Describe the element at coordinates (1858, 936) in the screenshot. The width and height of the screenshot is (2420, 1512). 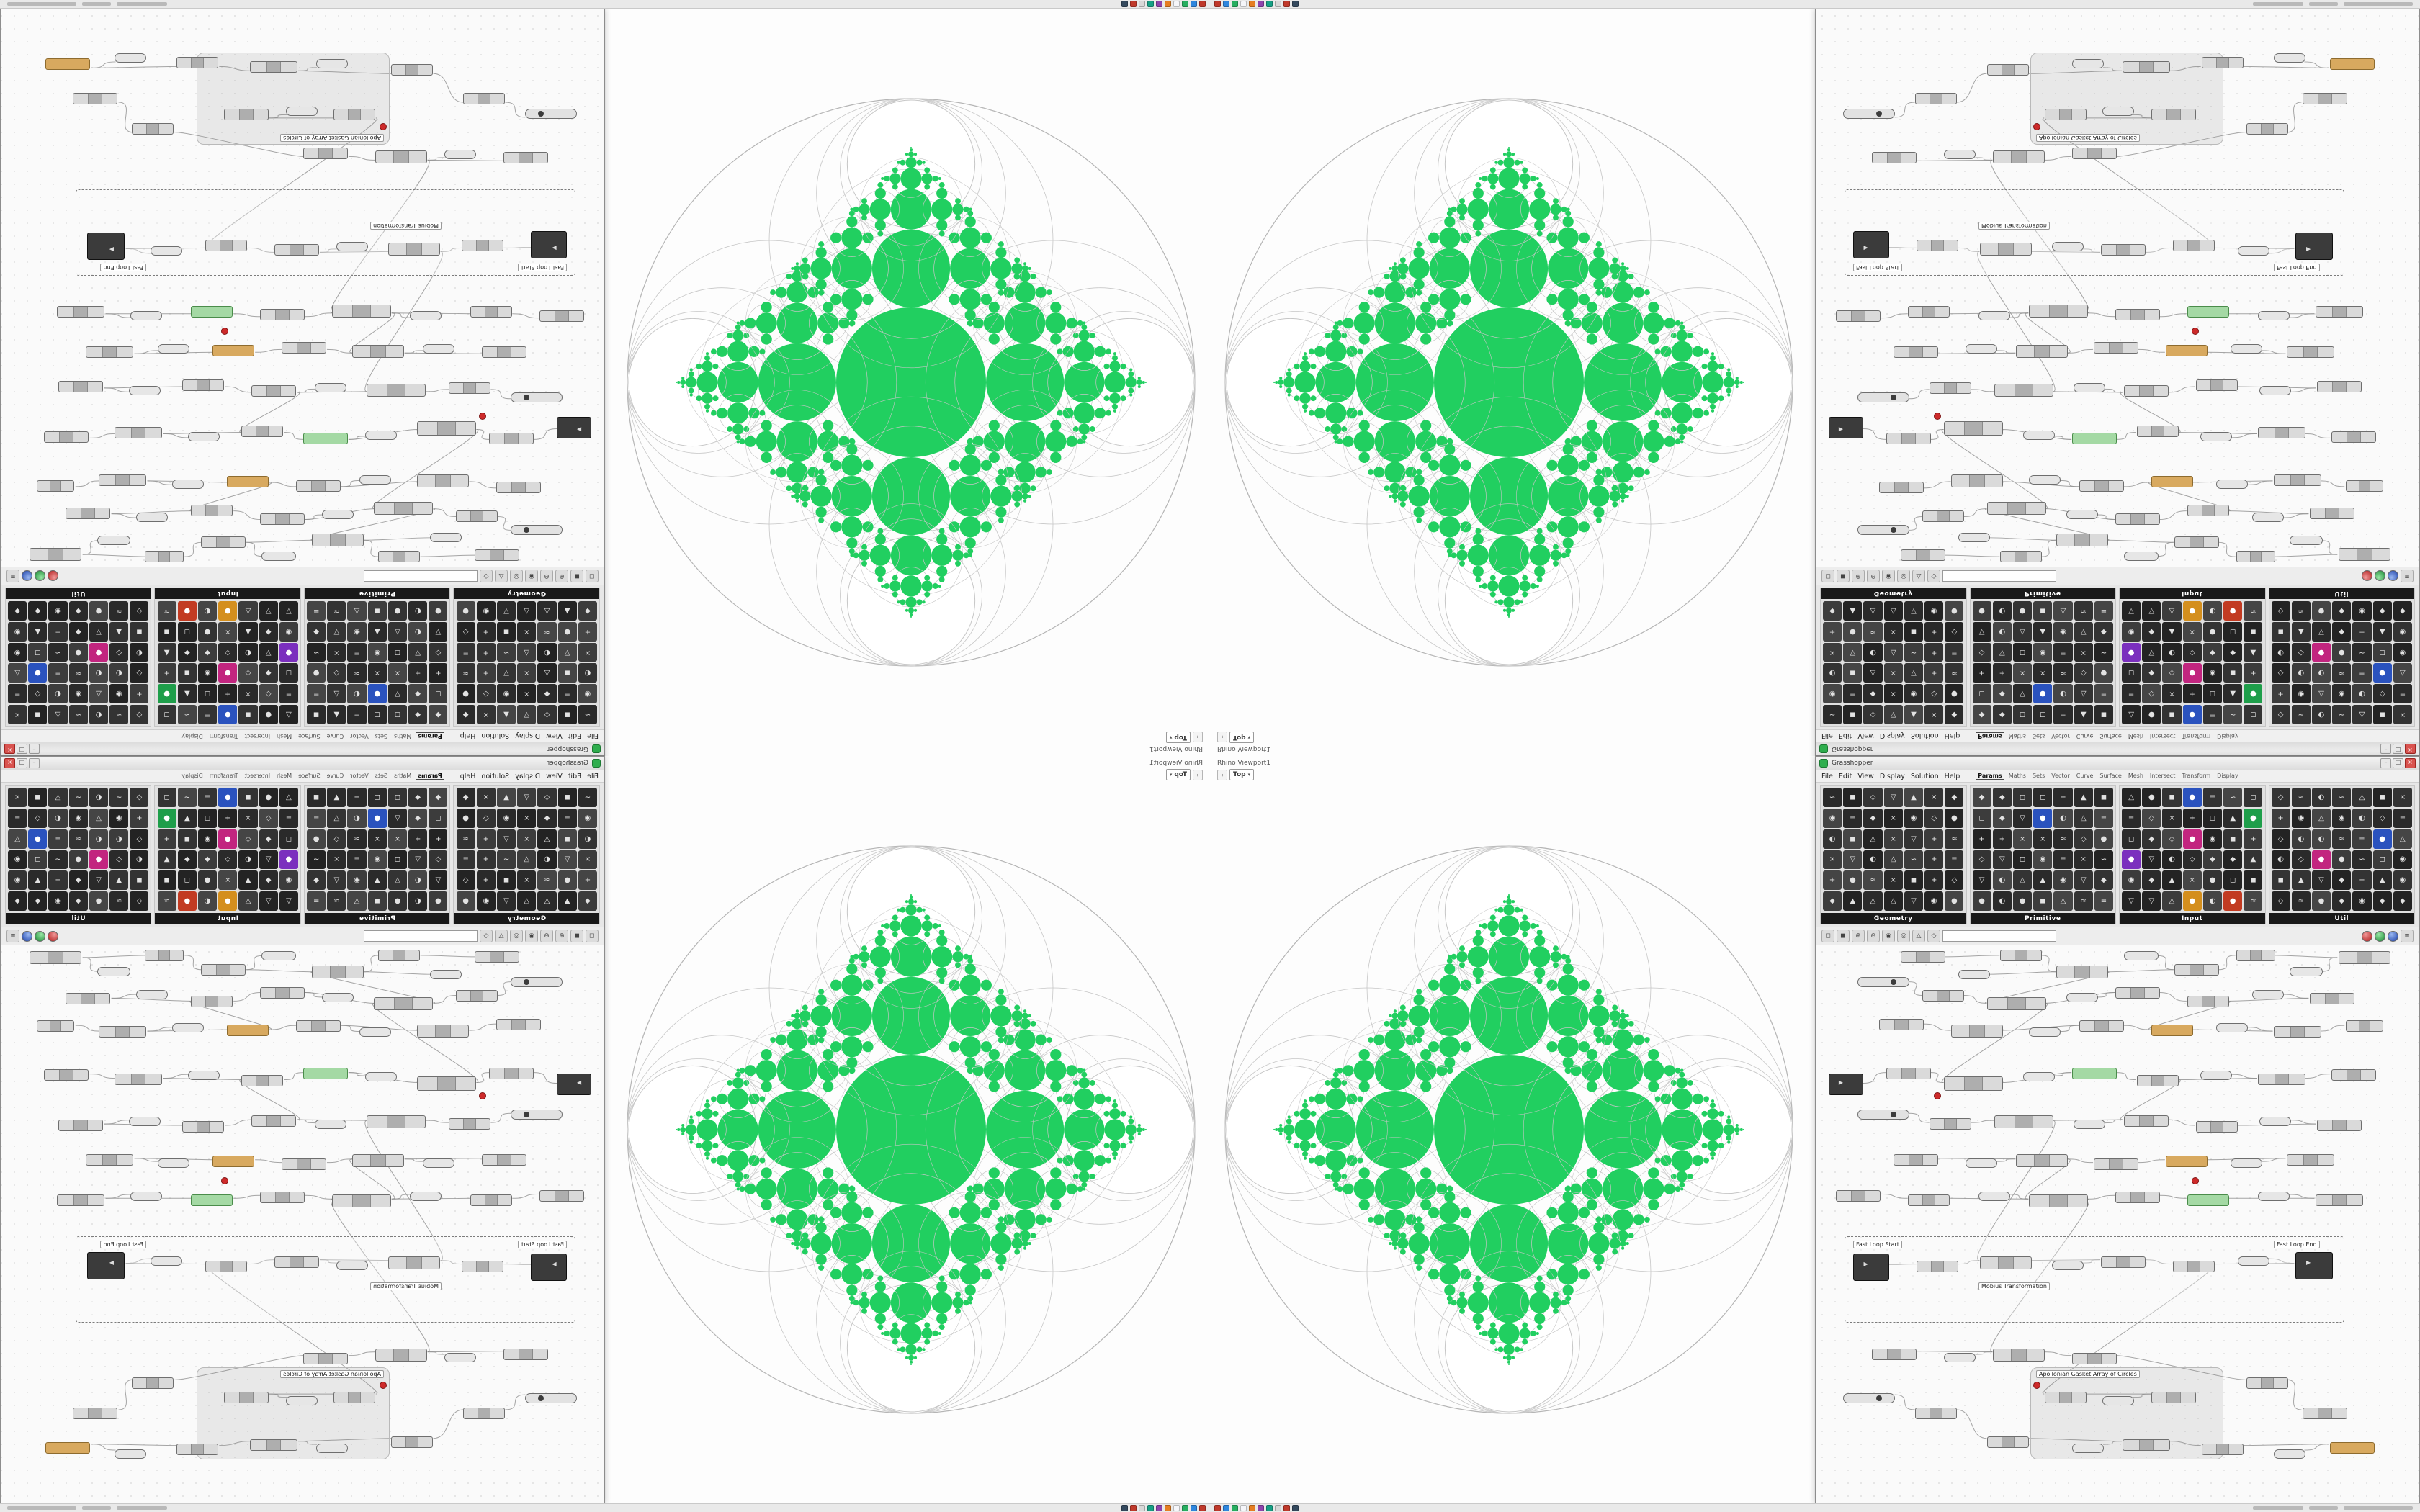
I see `zoom-in-icon: ⊕` at that location.